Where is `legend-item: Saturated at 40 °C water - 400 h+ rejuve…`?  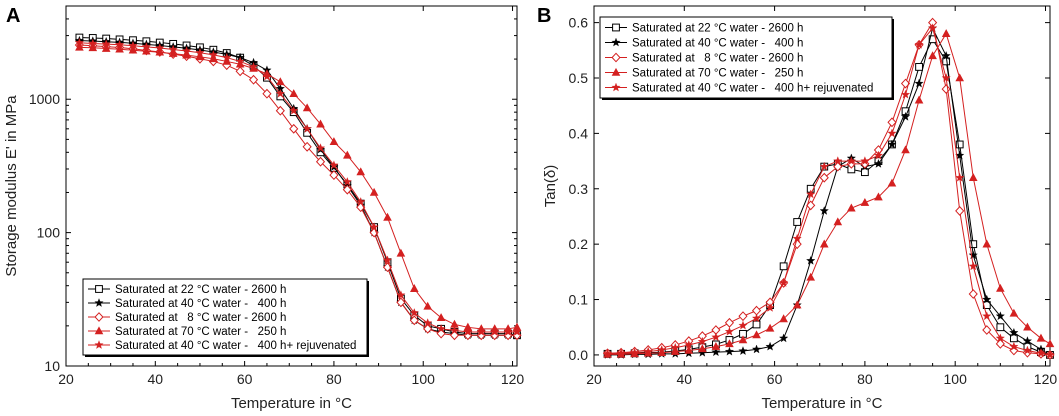 legend-item: Saturated at 40 °C water - 400 h+ rejuve… is located at coordinates (739, 89).